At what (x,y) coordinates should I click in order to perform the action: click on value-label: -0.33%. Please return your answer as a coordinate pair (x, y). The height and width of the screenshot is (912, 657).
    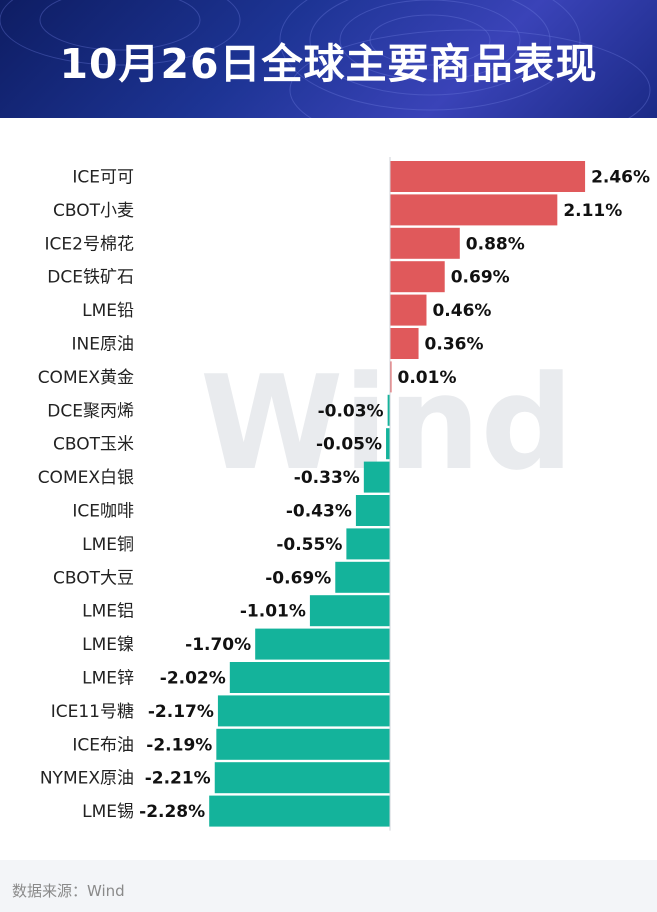
    Looking at the image, I should click on (327, 478).